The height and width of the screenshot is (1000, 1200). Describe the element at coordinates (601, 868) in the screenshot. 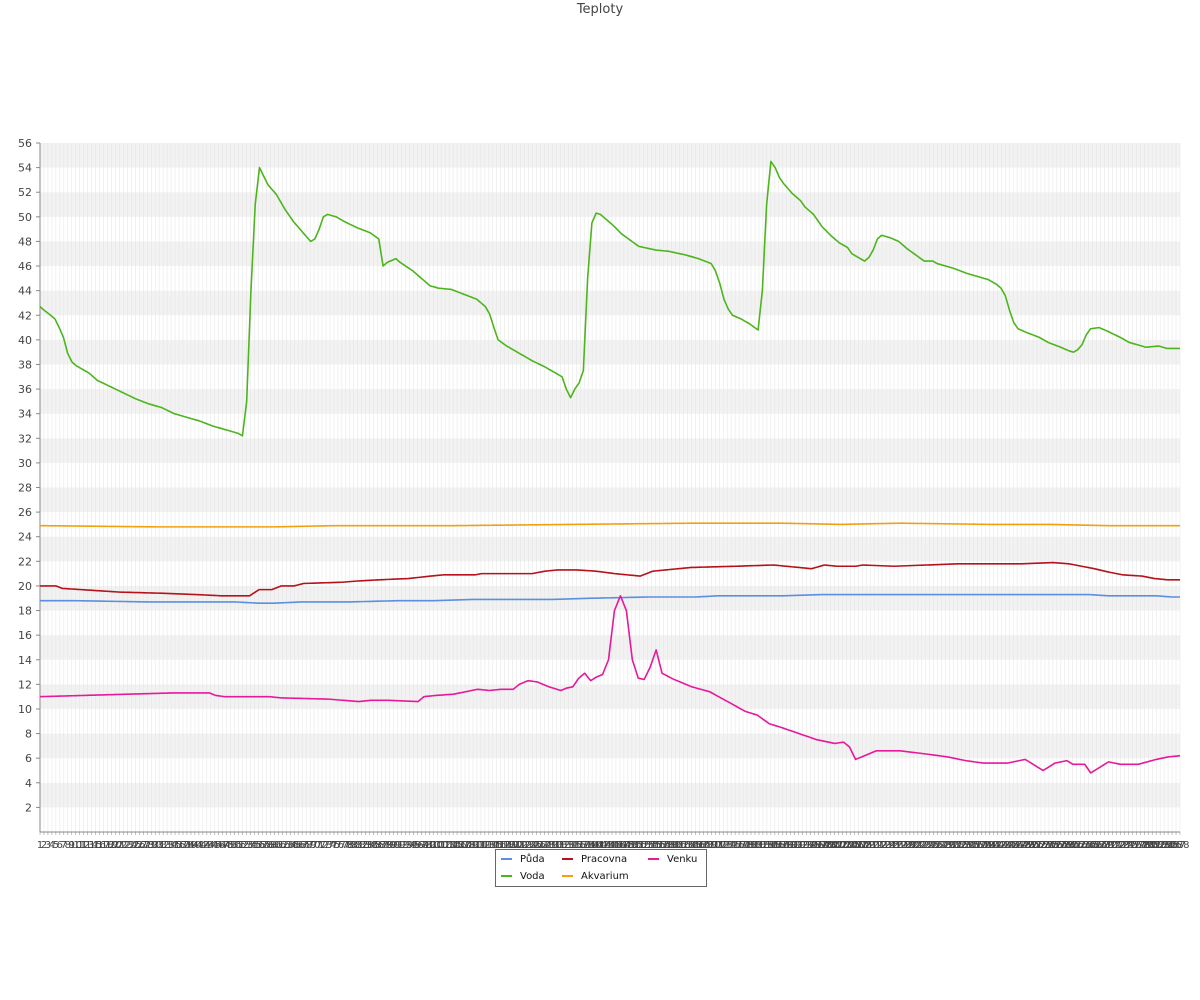

I see `legend: Půda Pracovna Venku Voda Akvarium` at that location.